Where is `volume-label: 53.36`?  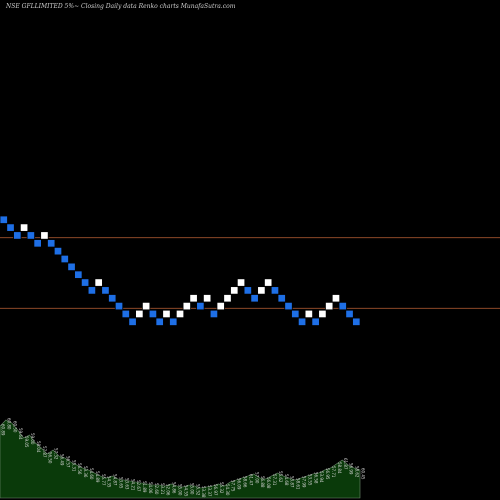
volume-label: 53.36 is located at coordinates (85, 472).